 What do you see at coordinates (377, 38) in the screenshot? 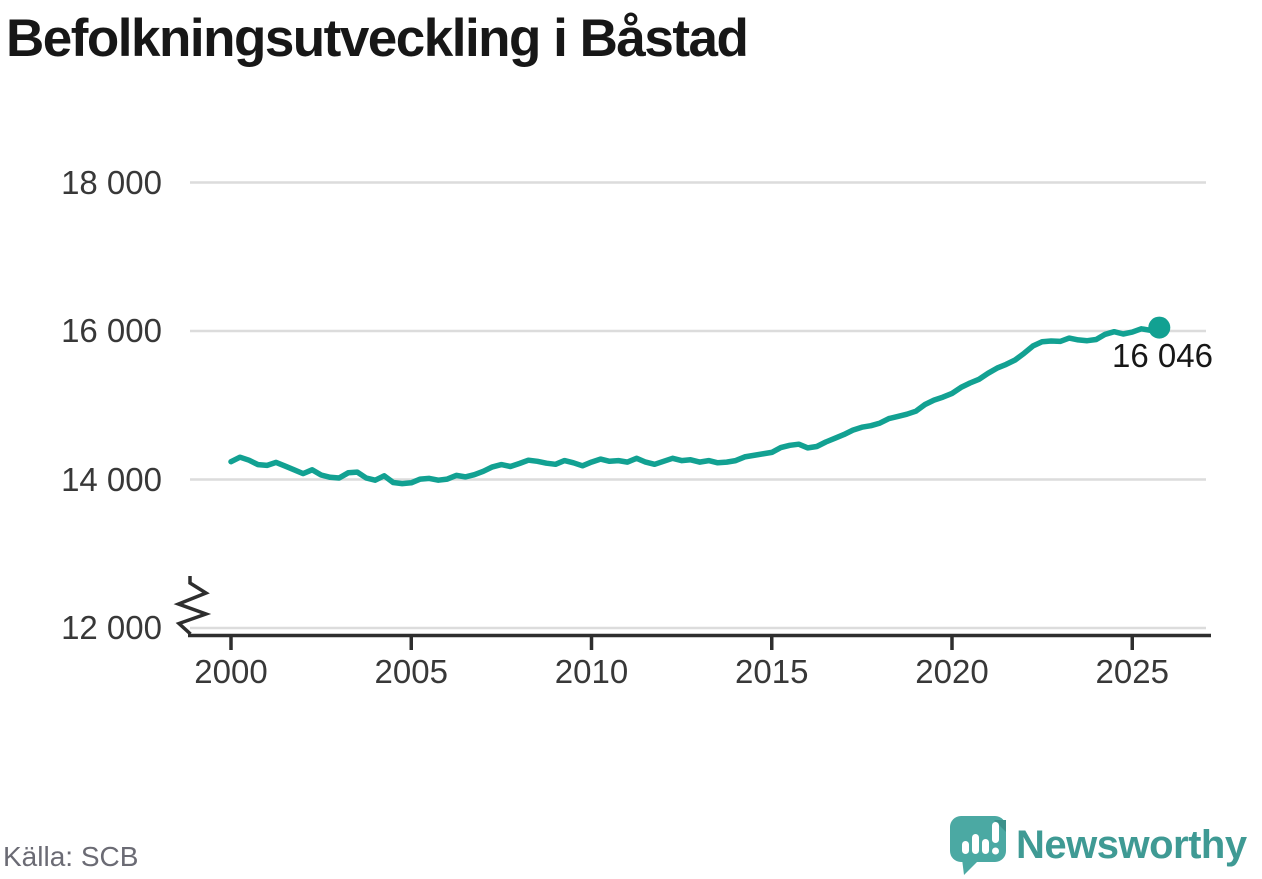
I see `page-title: Befolkningsutveckling i Båstad` at bounding box center [377, 38].